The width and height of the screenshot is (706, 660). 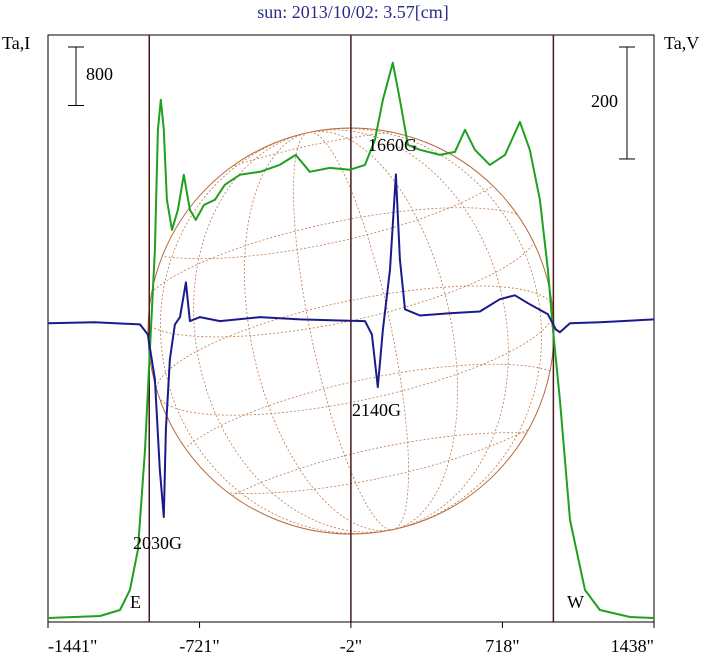 What do you see at coordinates (353, 12) in the screenshot?
I see `chart-title: sun: 2013/10/02: 3.57[cm]` at bounding box center [353, 12].